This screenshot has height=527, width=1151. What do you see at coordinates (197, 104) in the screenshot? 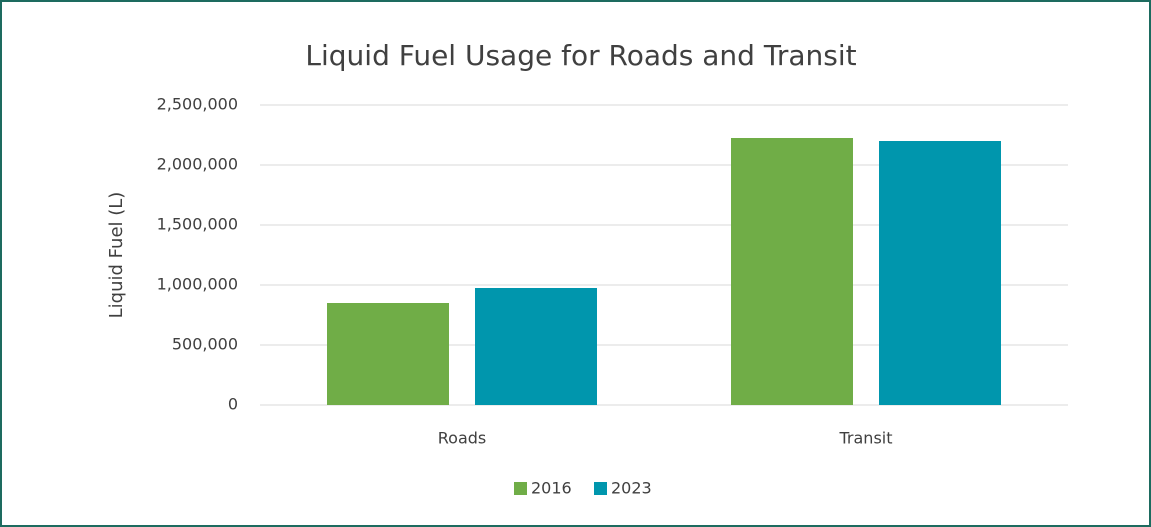
I see `y-tick-label: 2,500,000` at bounding box center [197, 104].